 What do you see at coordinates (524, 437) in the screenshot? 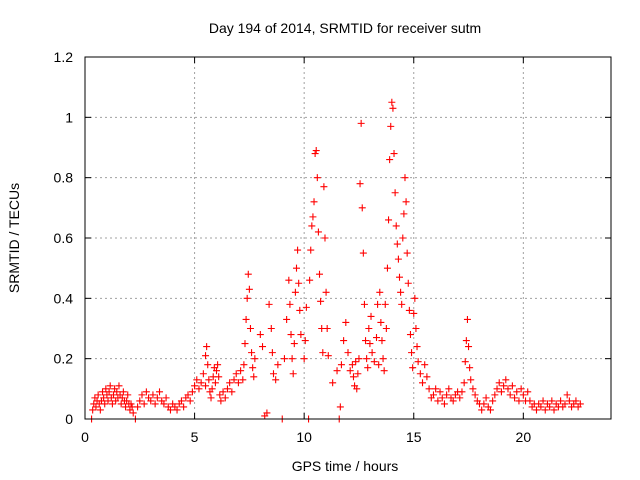
I see `x-tick-label: 20` at bounding box center [524, 437].